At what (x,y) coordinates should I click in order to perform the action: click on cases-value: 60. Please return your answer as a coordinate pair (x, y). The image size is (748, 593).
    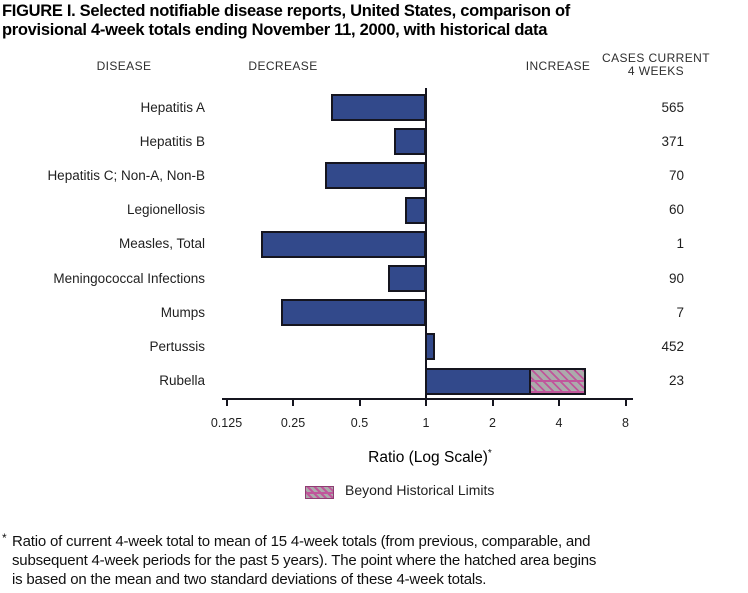
    Looking at the image, I should click on (676, 210).